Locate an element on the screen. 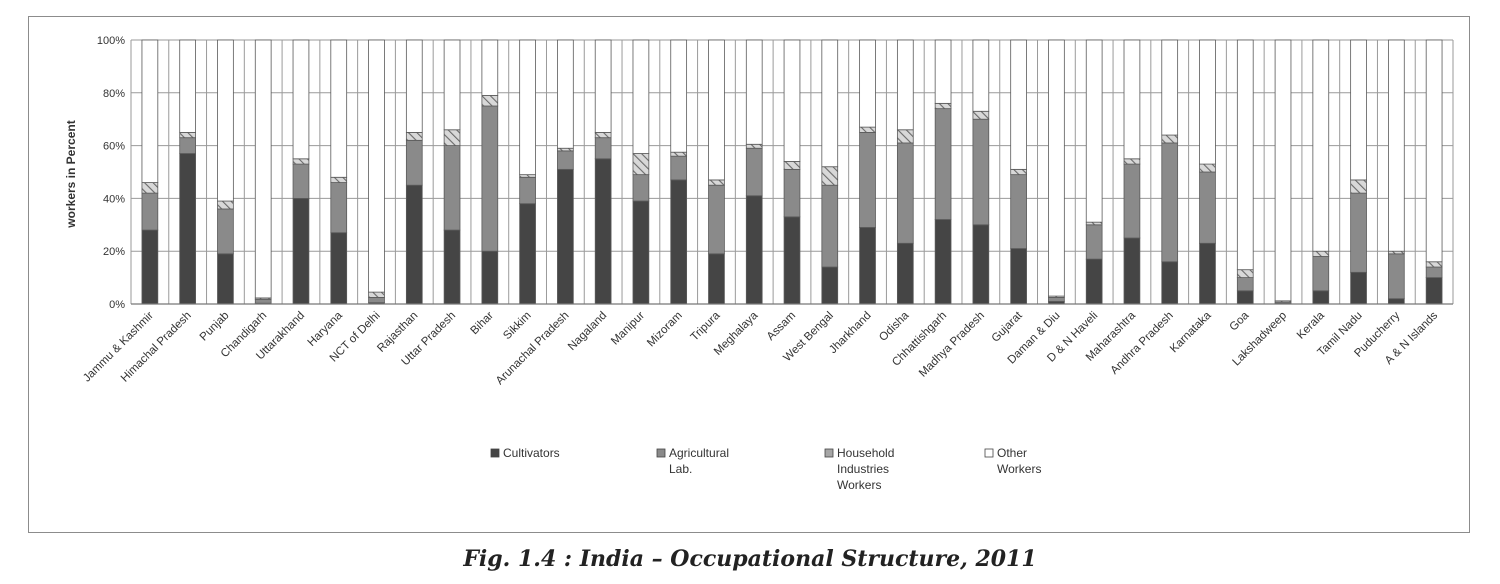 The image size is (1500, 584). legend-label-line: Other is located at coordinates (1012, 453).